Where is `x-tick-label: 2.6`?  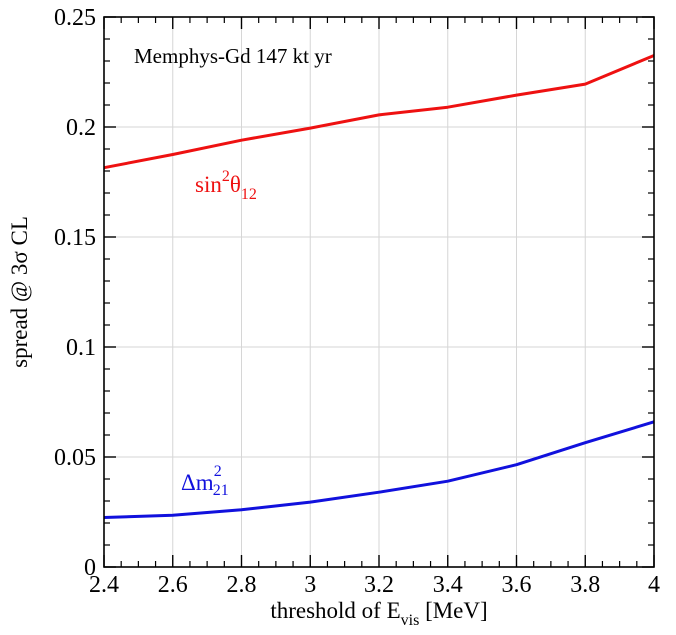 x-tick-label: 2.6 is located at coordinates (173, 585).